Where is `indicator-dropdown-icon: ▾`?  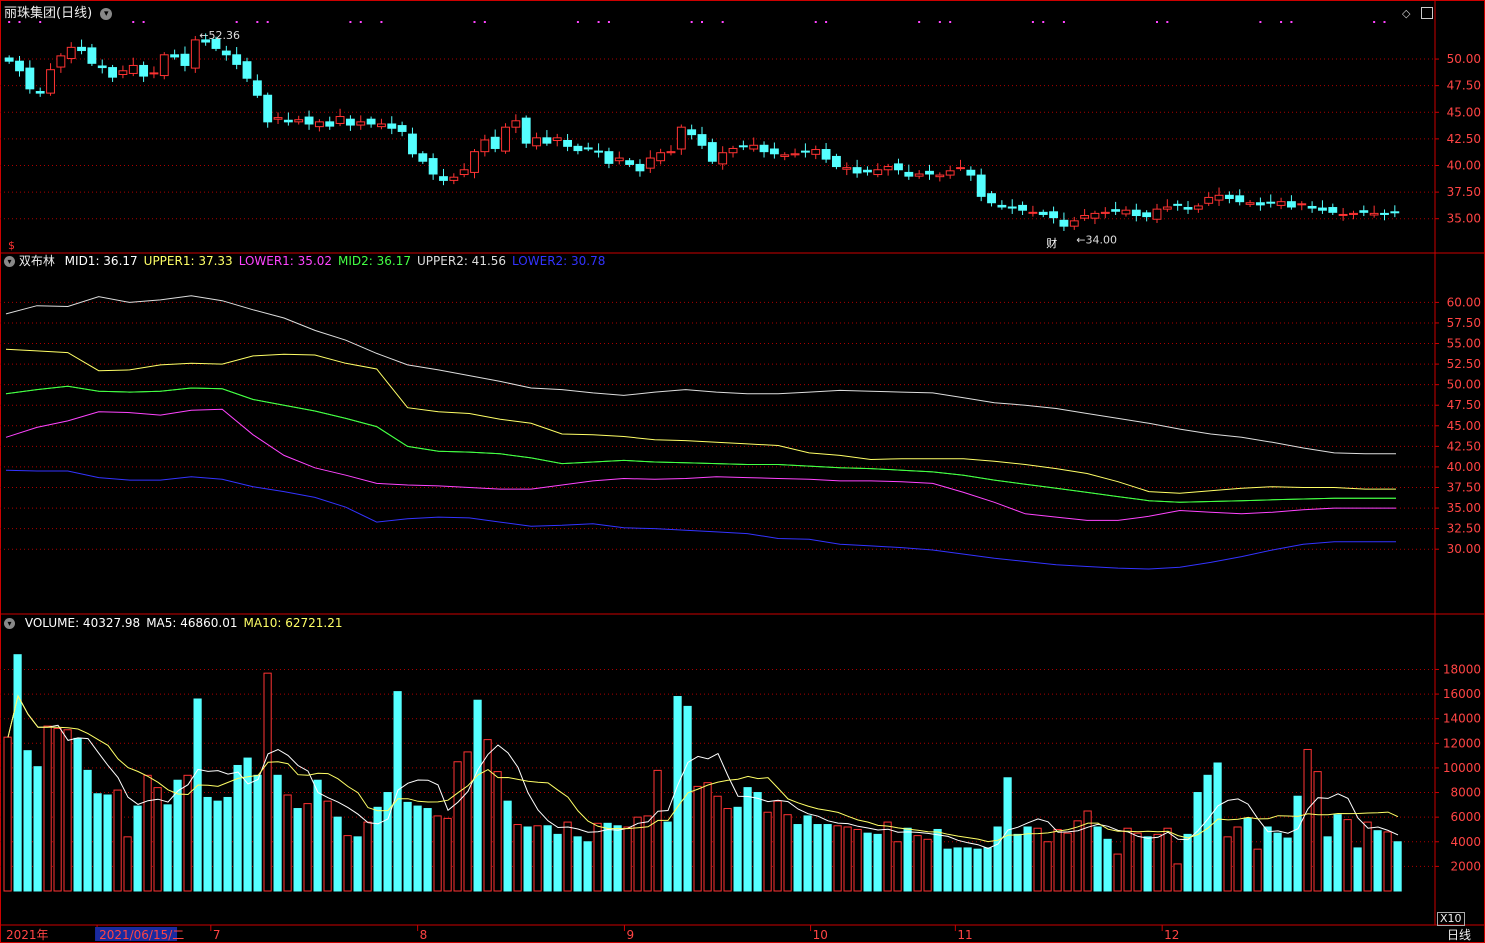 indicator-dropdown-icon: ▾ is located at coordinates (9, 261).